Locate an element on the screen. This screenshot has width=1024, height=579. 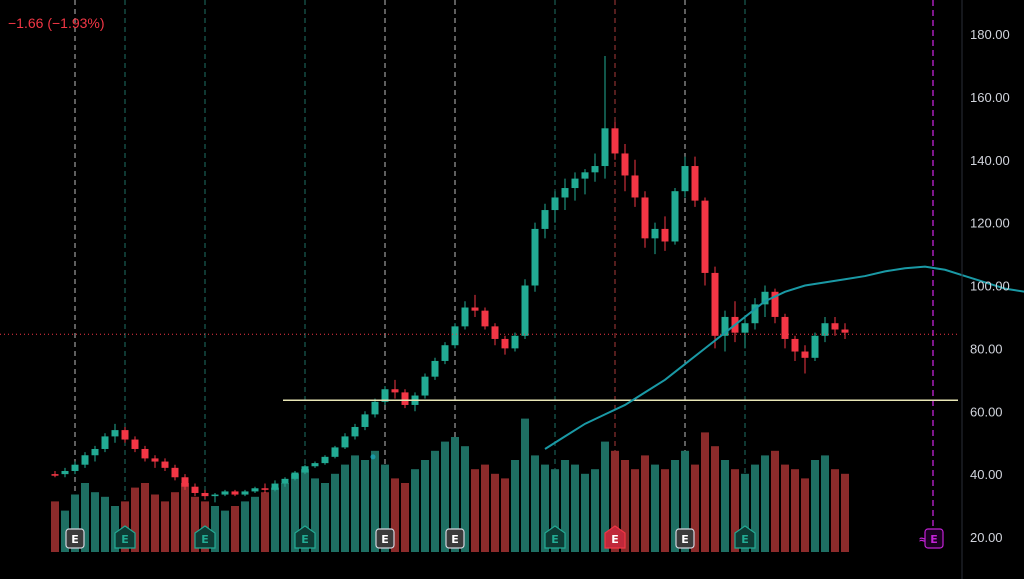
ma-start-dot is located at coordinates (373, 457).